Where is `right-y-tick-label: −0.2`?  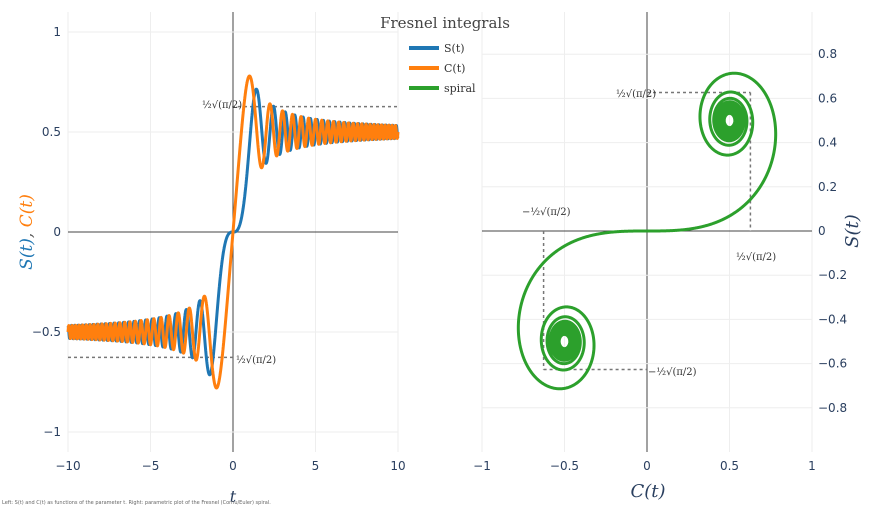
right-y-tick-label: −0.2 is located at coordinates (832, 275).